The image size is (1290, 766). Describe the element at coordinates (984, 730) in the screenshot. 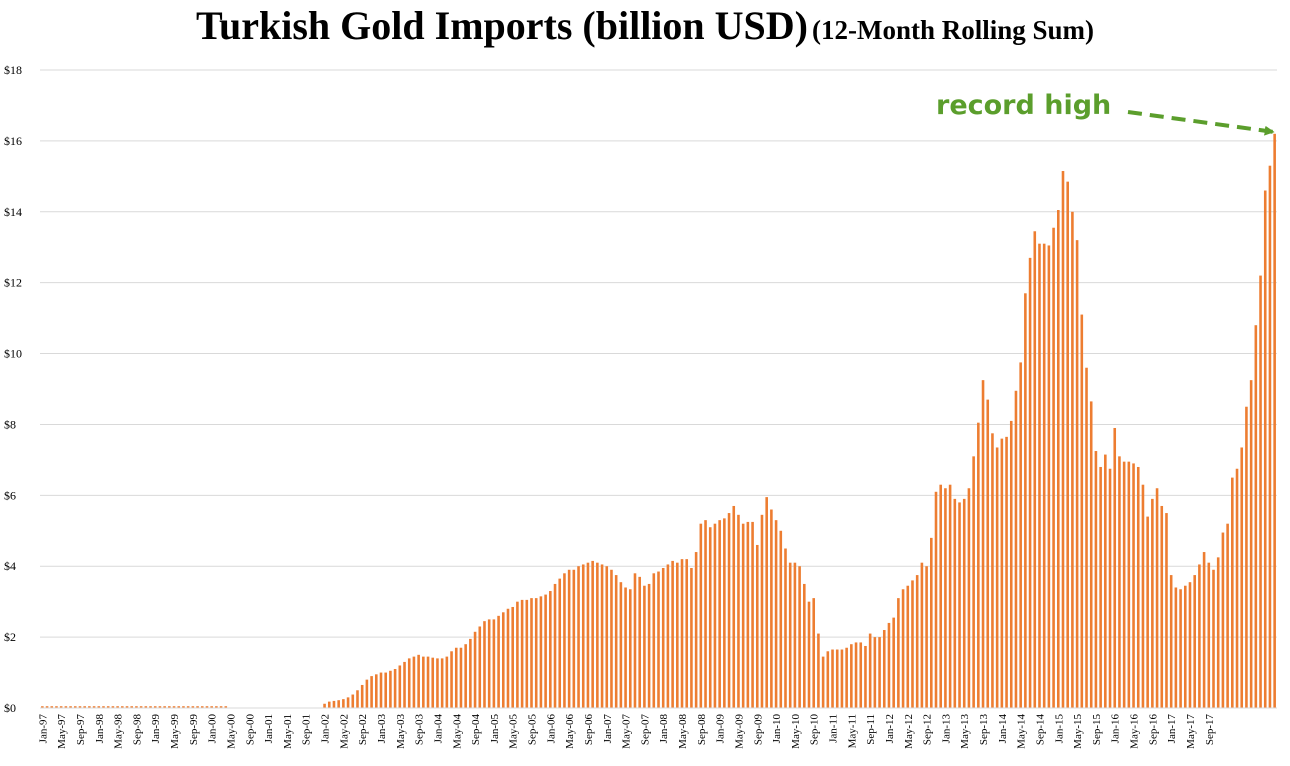

I see `x-tick-label: Sep-13` at that location.